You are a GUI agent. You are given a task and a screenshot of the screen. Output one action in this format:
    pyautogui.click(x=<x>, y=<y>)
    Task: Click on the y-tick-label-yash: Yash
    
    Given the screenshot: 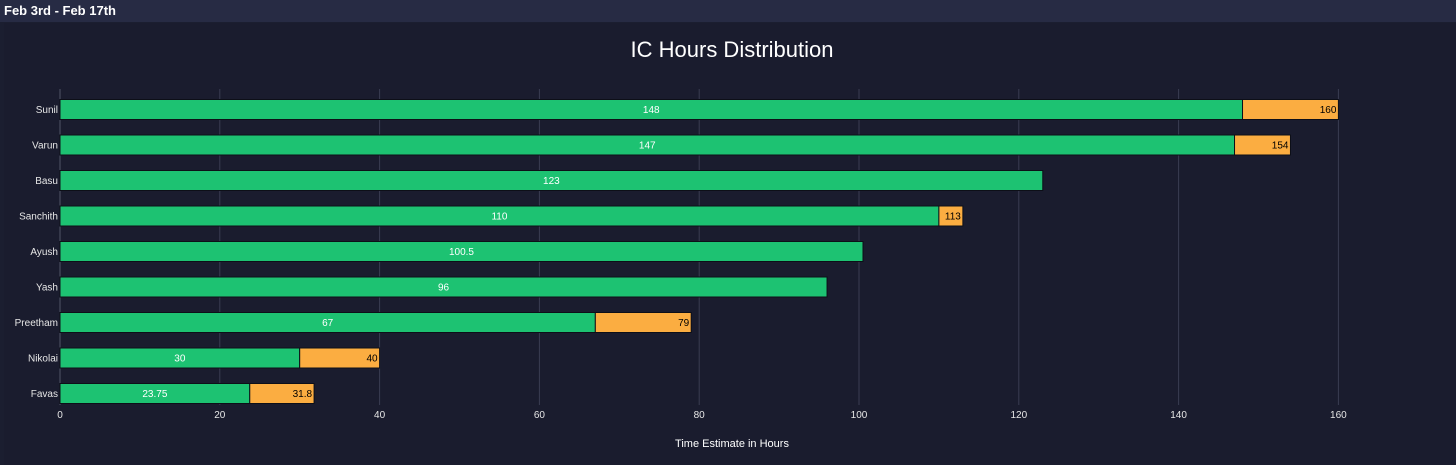 What is the action you would take?
    pyautogui.click(x=47, y=288)
    